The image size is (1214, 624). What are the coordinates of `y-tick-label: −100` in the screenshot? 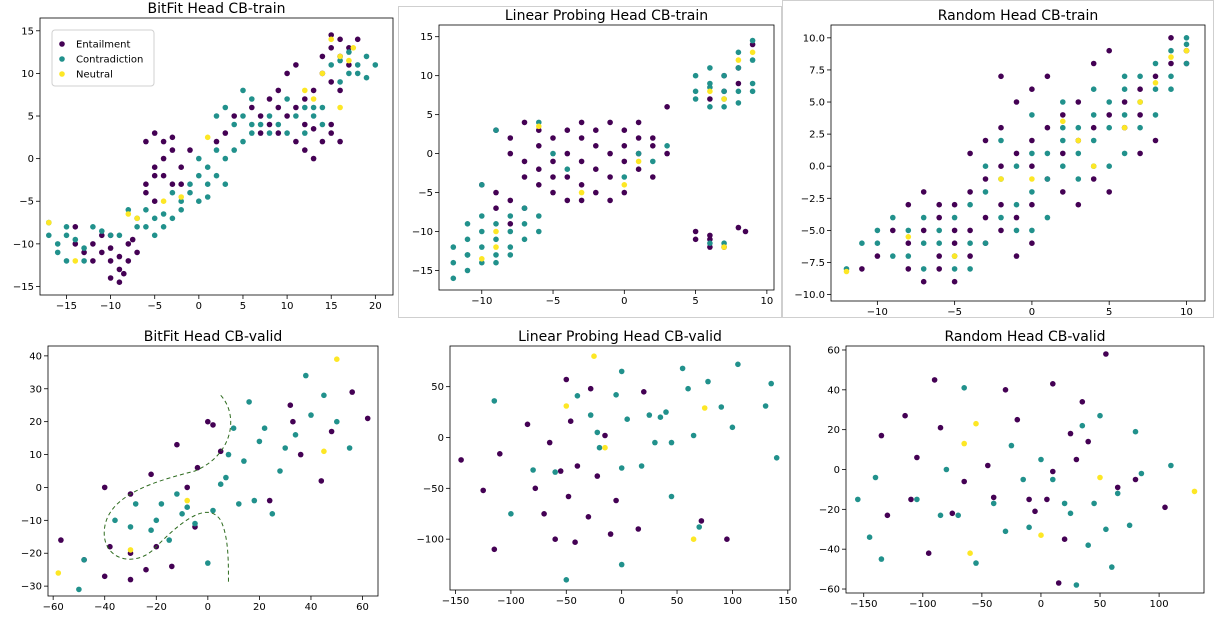 It's located at (430, 540).